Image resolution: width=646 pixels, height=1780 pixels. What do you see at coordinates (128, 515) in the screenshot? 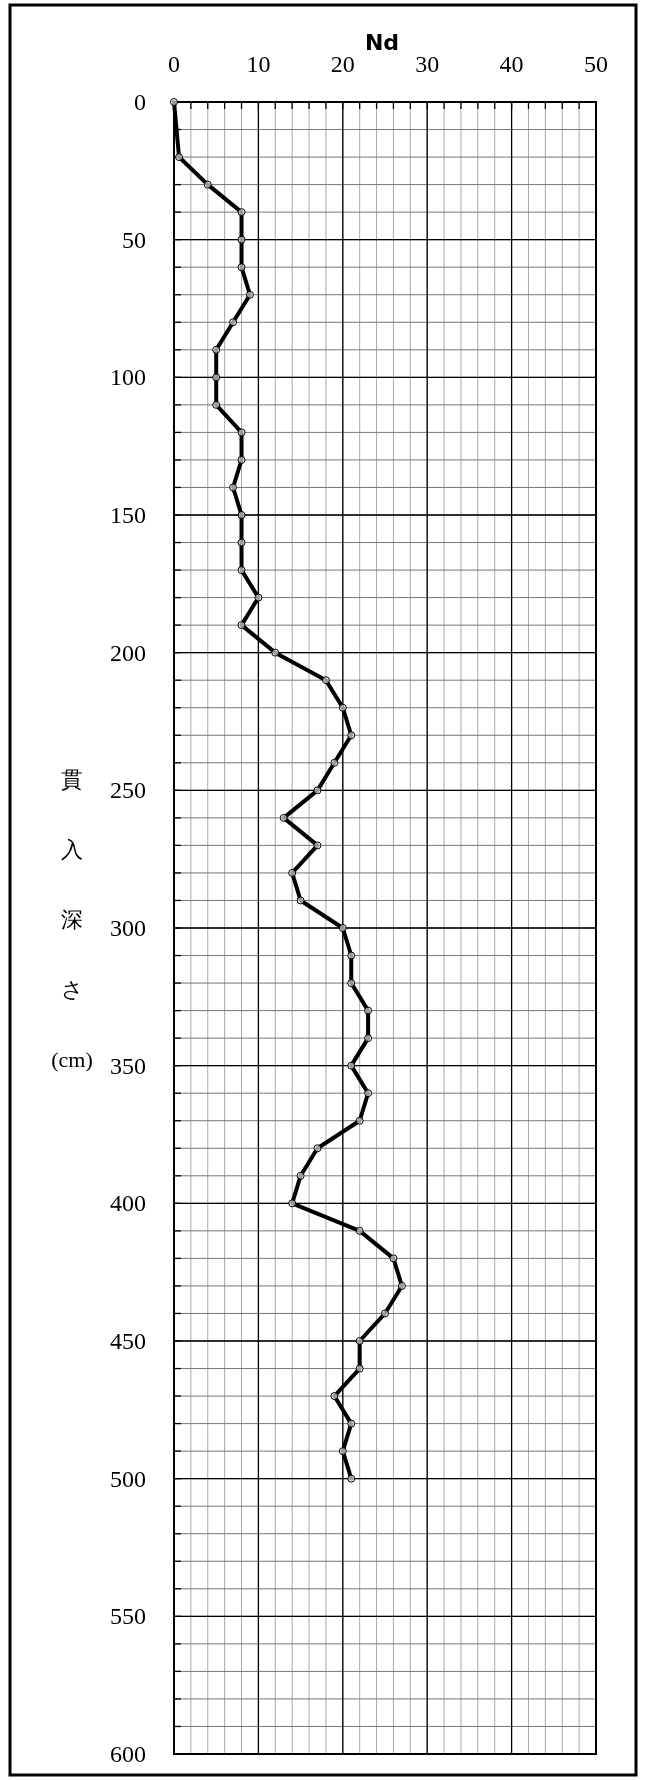
I see `y-tick-label: 150` at bounding box center [128, 515].